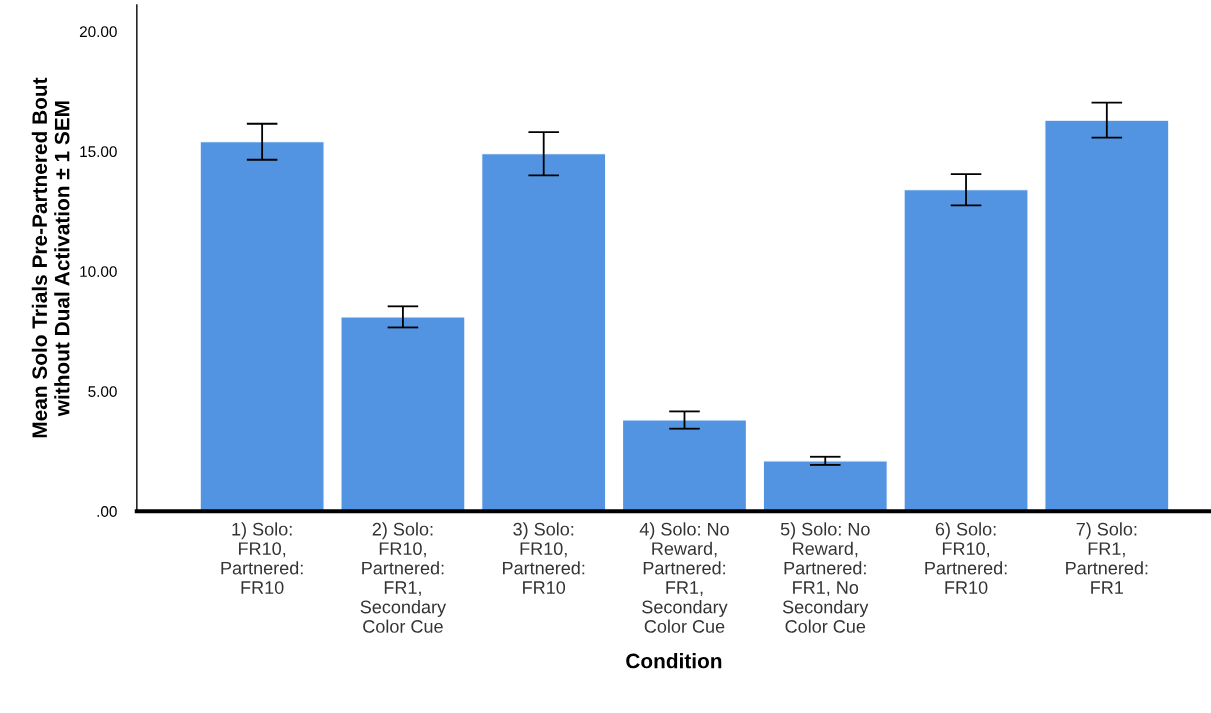  I want to click on x-tick-label: 2) Solo: FR10, Partnered: FR1, Secondary Color Cue, so click(403, 577).